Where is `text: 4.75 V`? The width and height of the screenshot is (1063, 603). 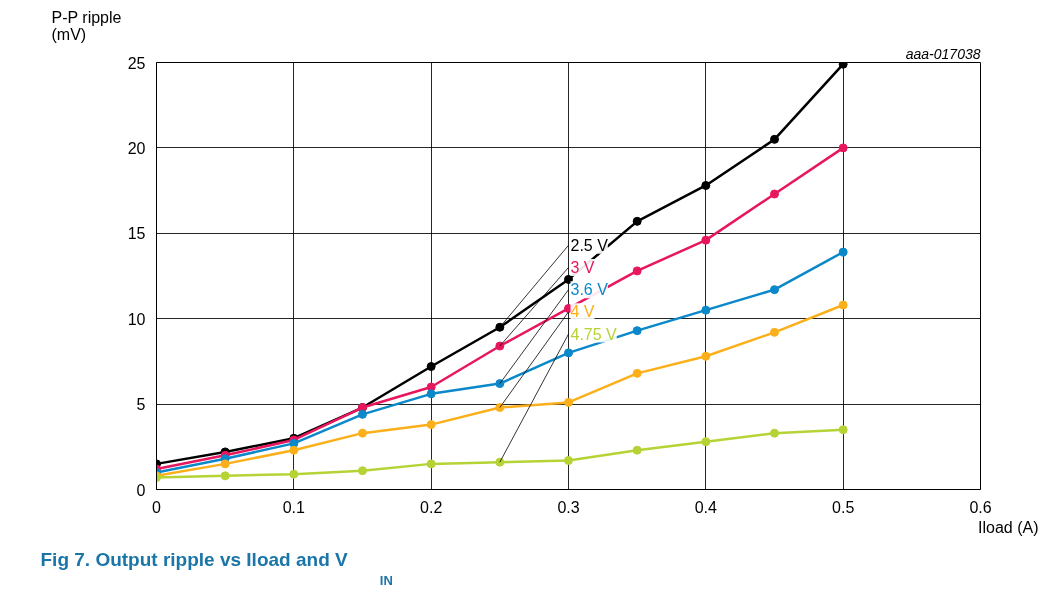
text: 4.75 V is located at coordinates (594, 334).